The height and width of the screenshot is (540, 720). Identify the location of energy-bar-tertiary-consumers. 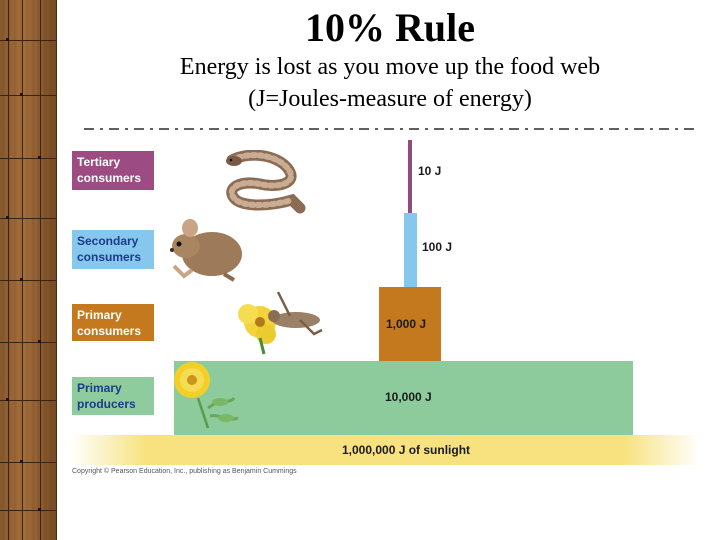
(410, 176).